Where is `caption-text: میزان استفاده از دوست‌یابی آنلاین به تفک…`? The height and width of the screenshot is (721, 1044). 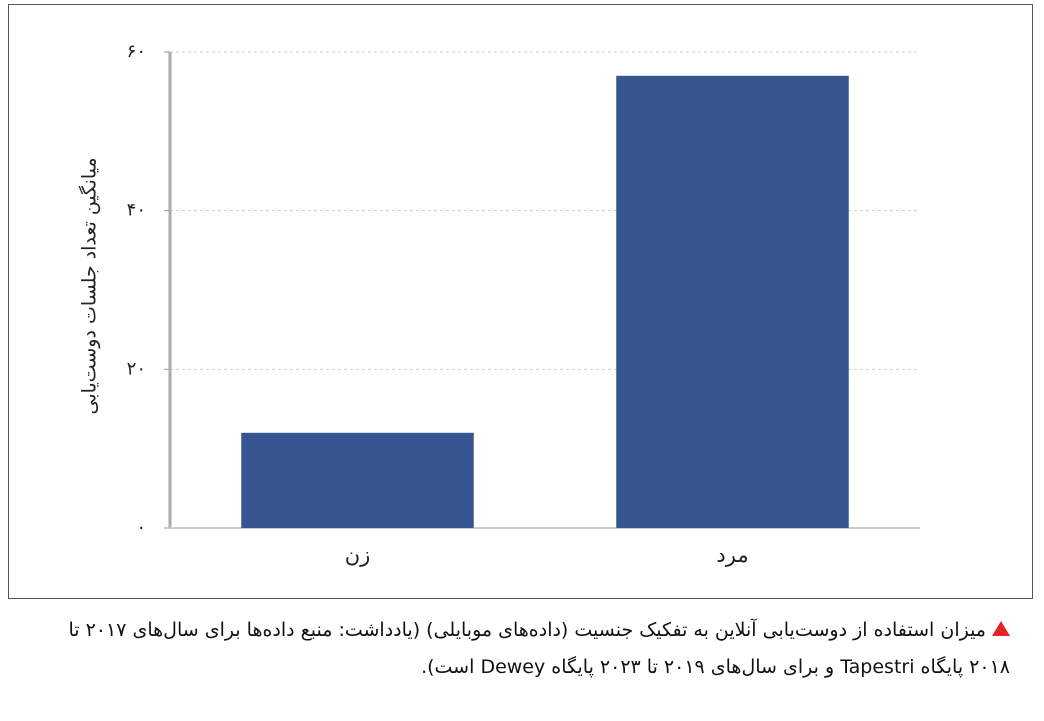 caption-text: میزان استفاده از دوست‌یابی آنلاین به تفک… is located at coordinates (539, 648).